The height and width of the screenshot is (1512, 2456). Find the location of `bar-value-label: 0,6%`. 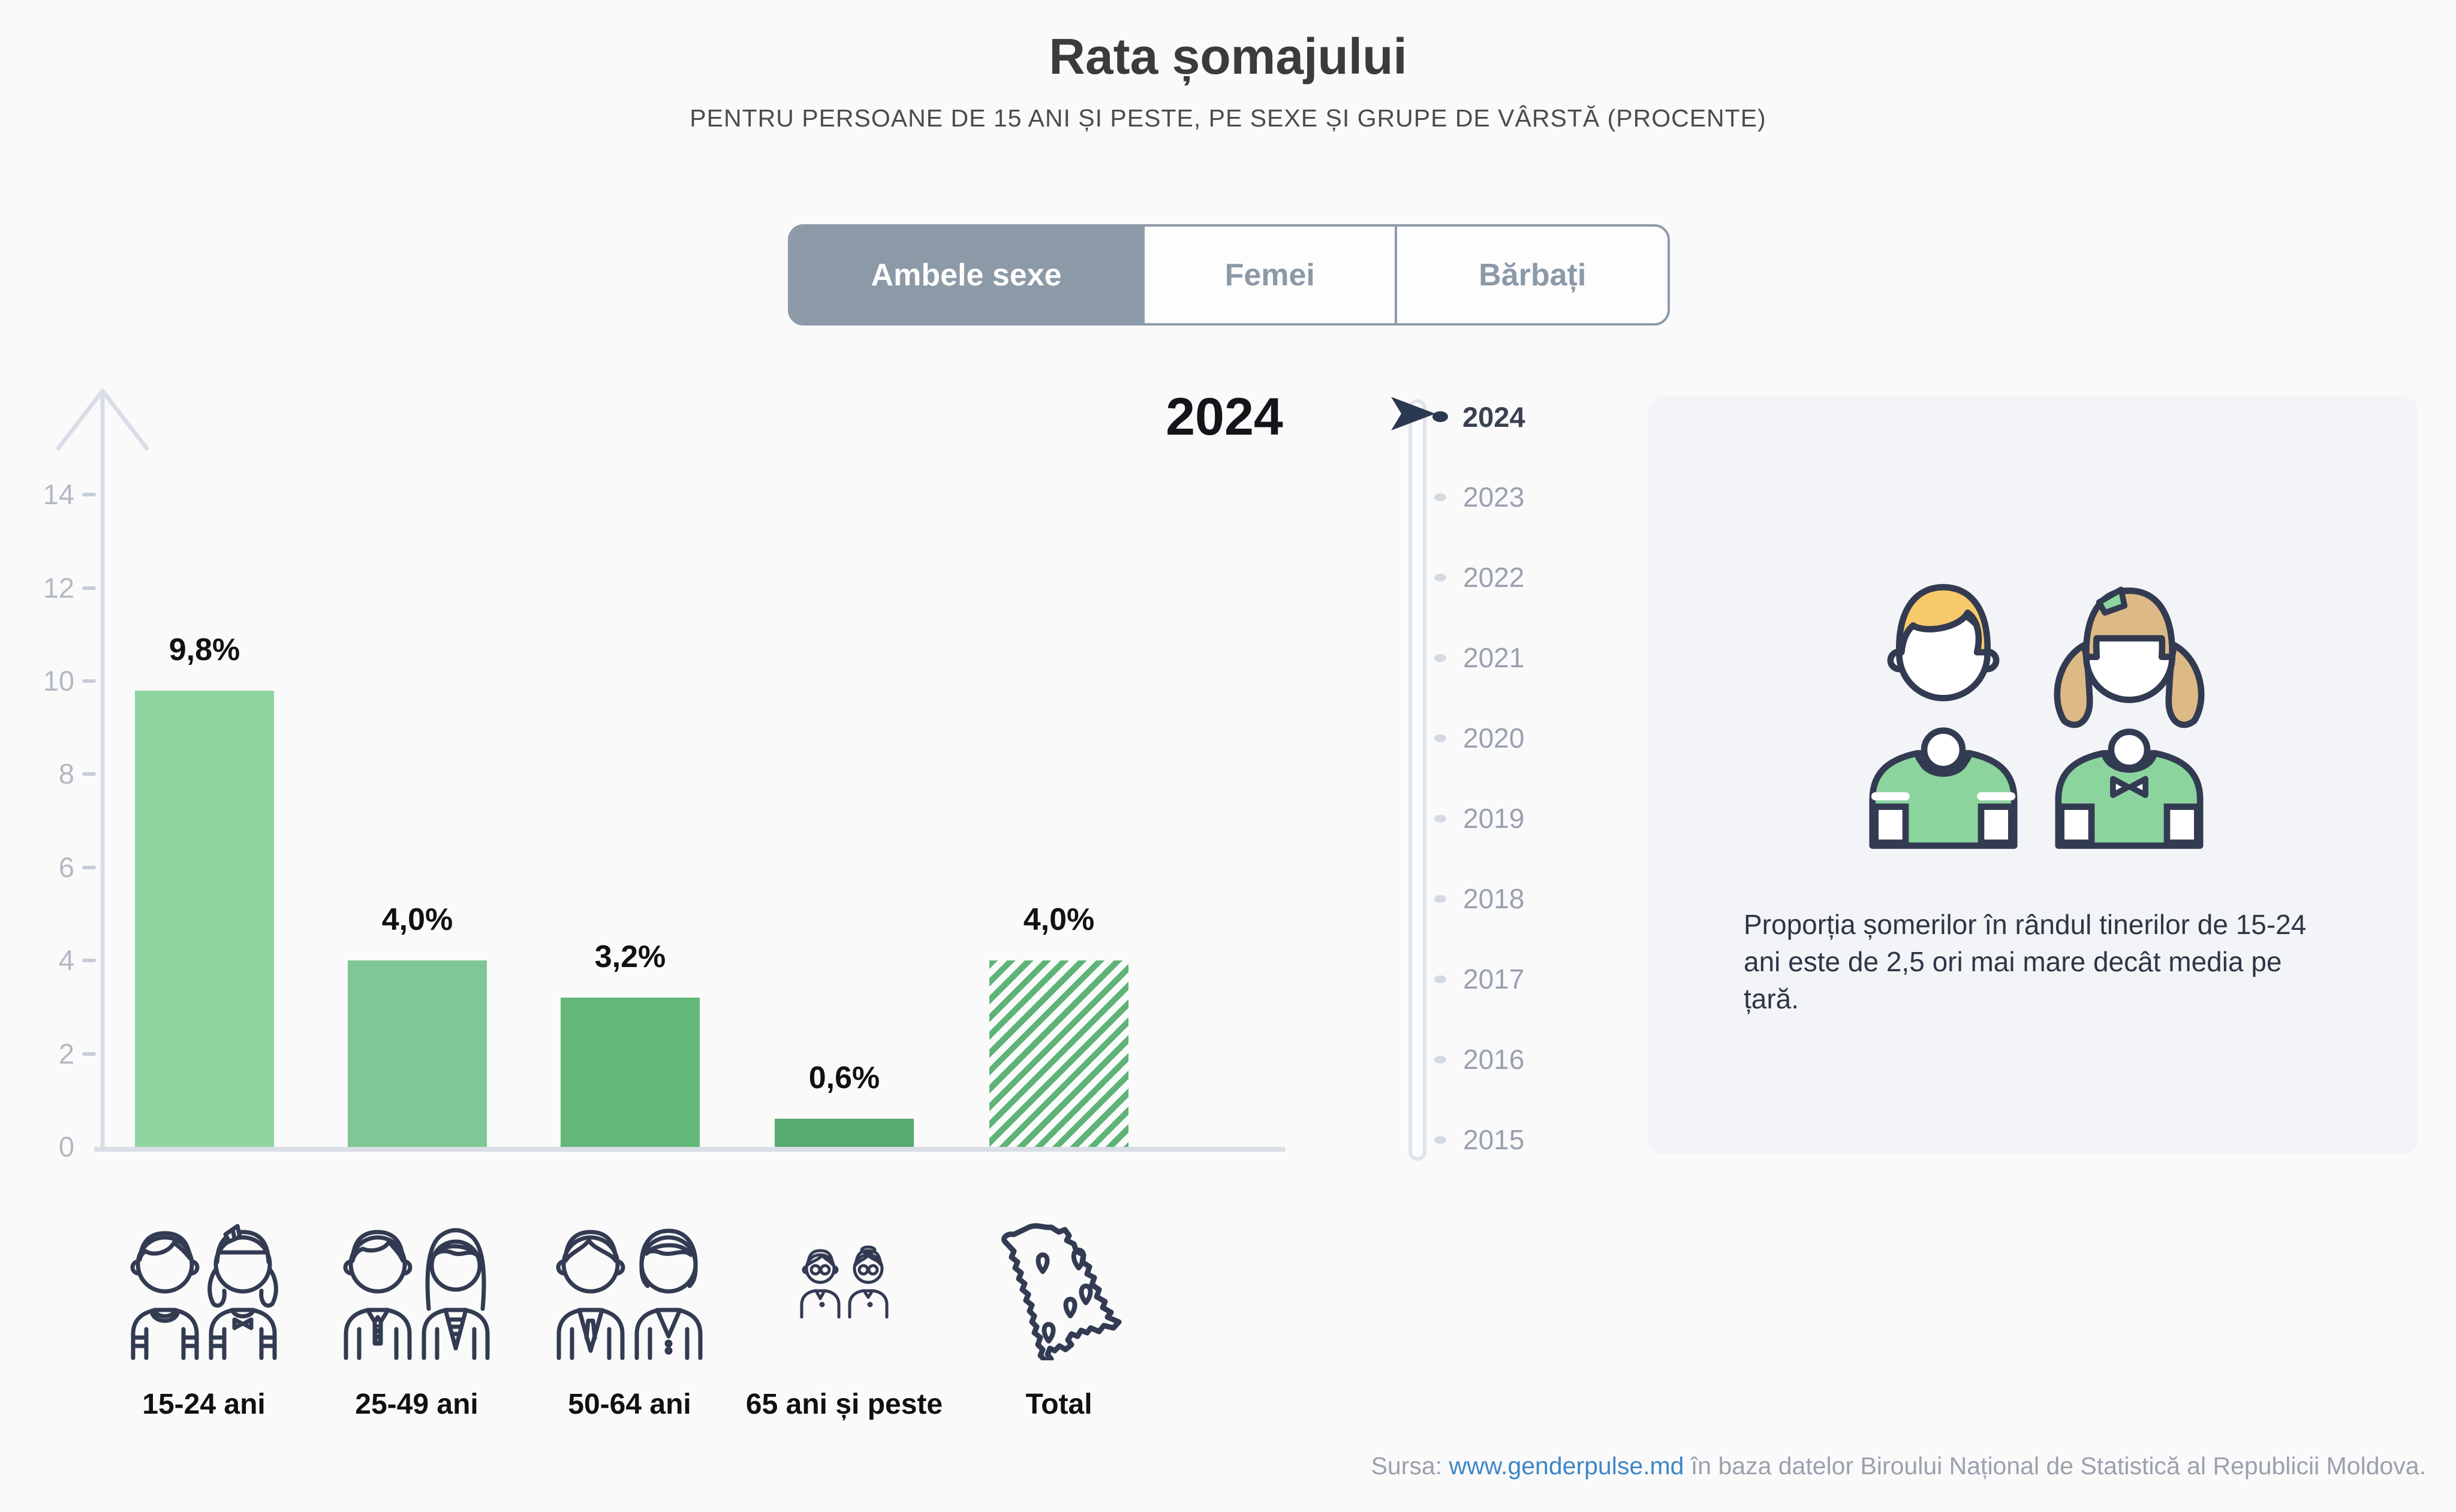

bar-value-label: 0,6% is located at coordinates (844, 1078).